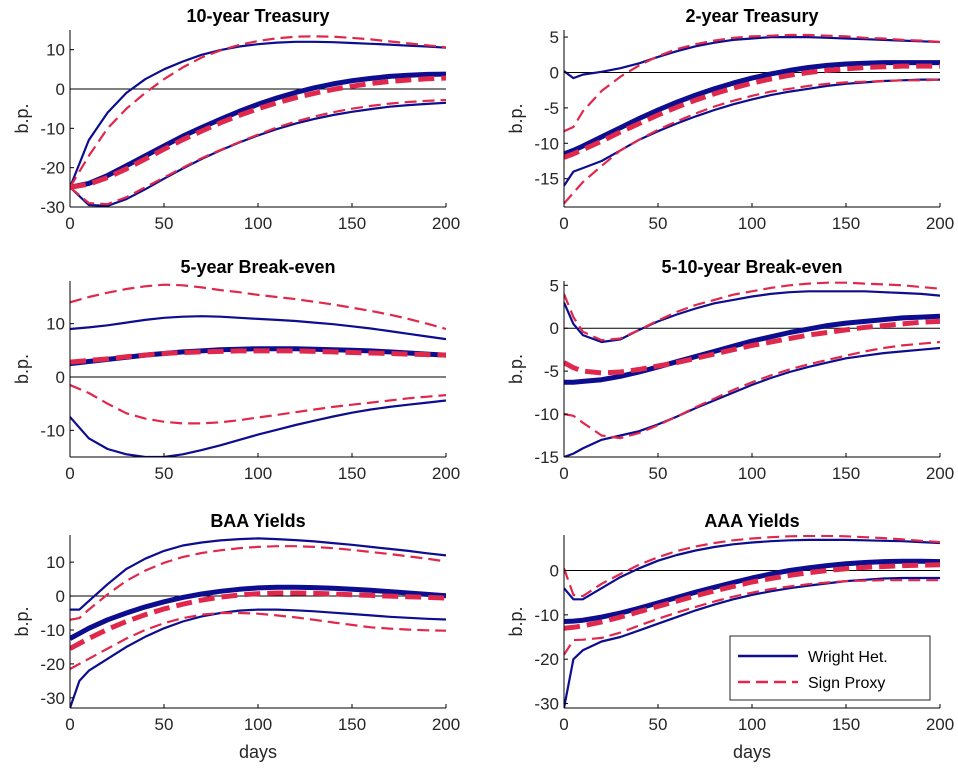 This screenshot has width=958, height=772. Describe the element at coordinates (846, 683) in the screenshot. I see `legend-label-2: Sign Proxy` at that location.